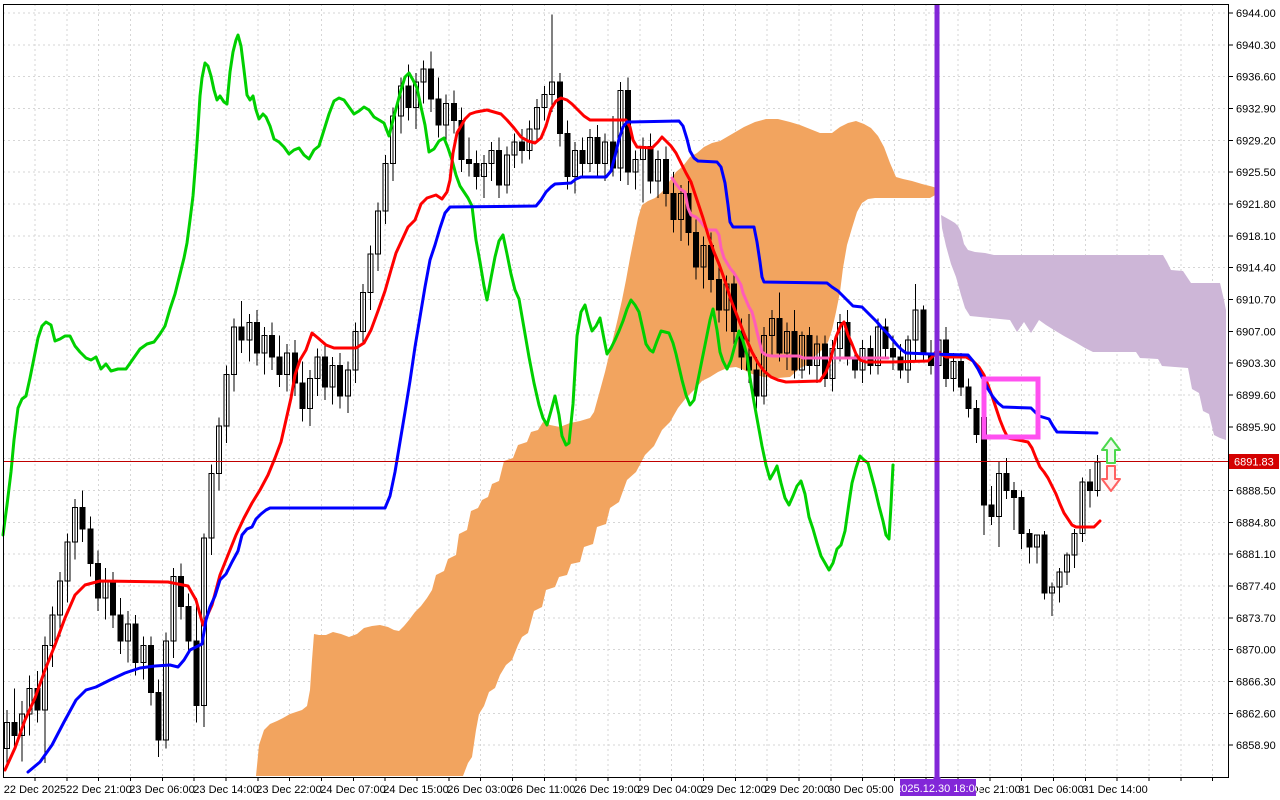 This screenshot has width=1280, height=800. What do you see at coordinates (1256, 428) in the screenshot?
I see `price-tick-label: 6895.90` at bounding box center [1256, 428].